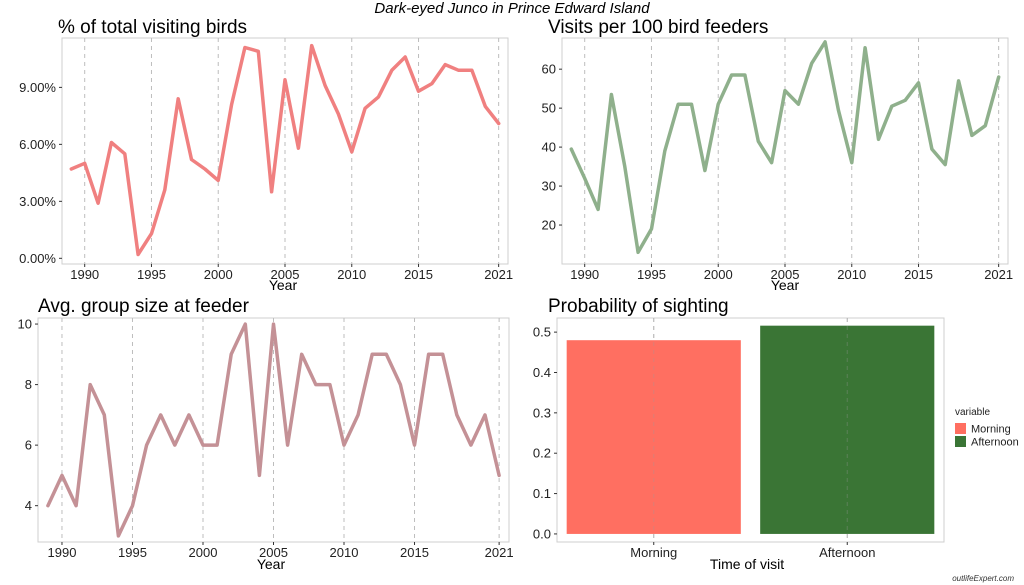 Image resolution: width=1024 pixels, height=585 pixels. What do you see at coordinates (750, 430) in the screenshot?
I see `plot-frame` at bounding box center [750, 430].